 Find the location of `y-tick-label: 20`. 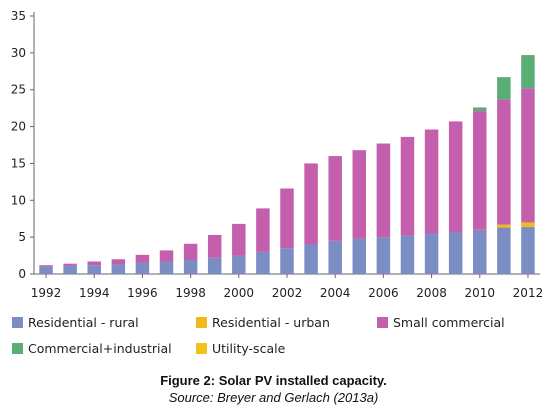

y-tick-label: 20 is located at coordinates (18, 127).